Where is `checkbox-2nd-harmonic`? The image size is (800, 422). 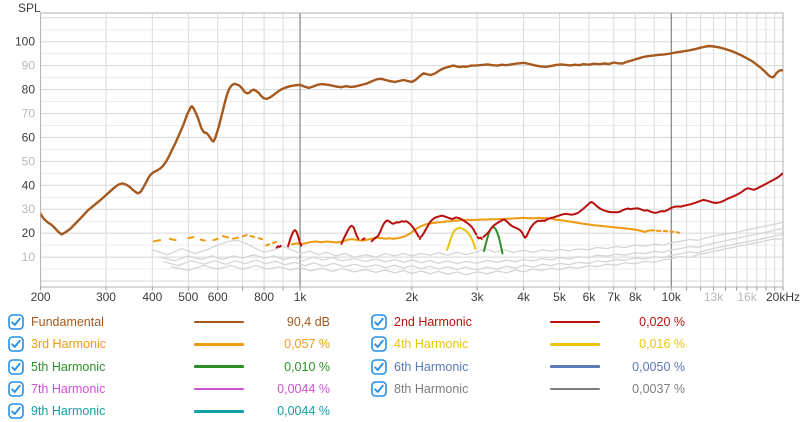 checkbox-2nd-harmonic is located at coordinates (379, 322).